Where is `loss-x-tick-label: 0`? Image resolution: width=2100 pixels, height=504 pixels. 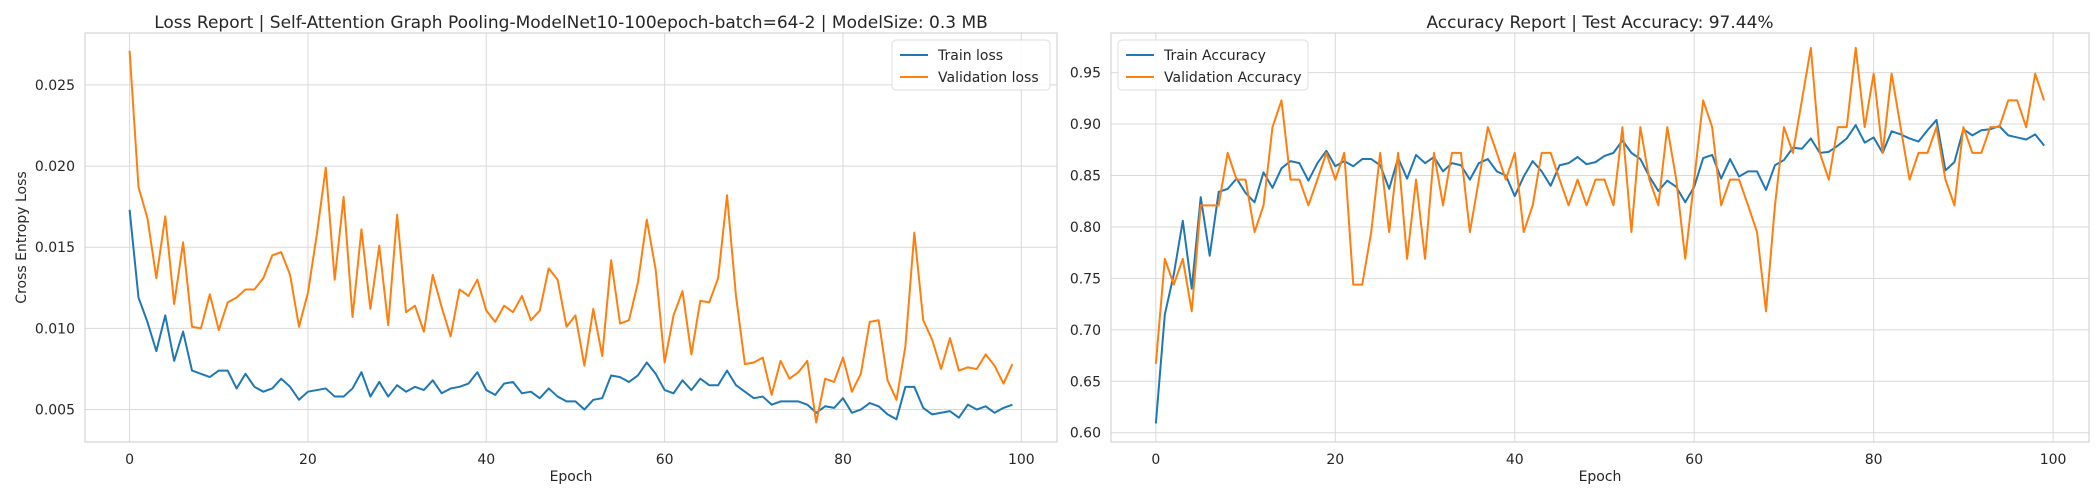
loss-x-tick-label: 0 is located at coordinates (129, 460).